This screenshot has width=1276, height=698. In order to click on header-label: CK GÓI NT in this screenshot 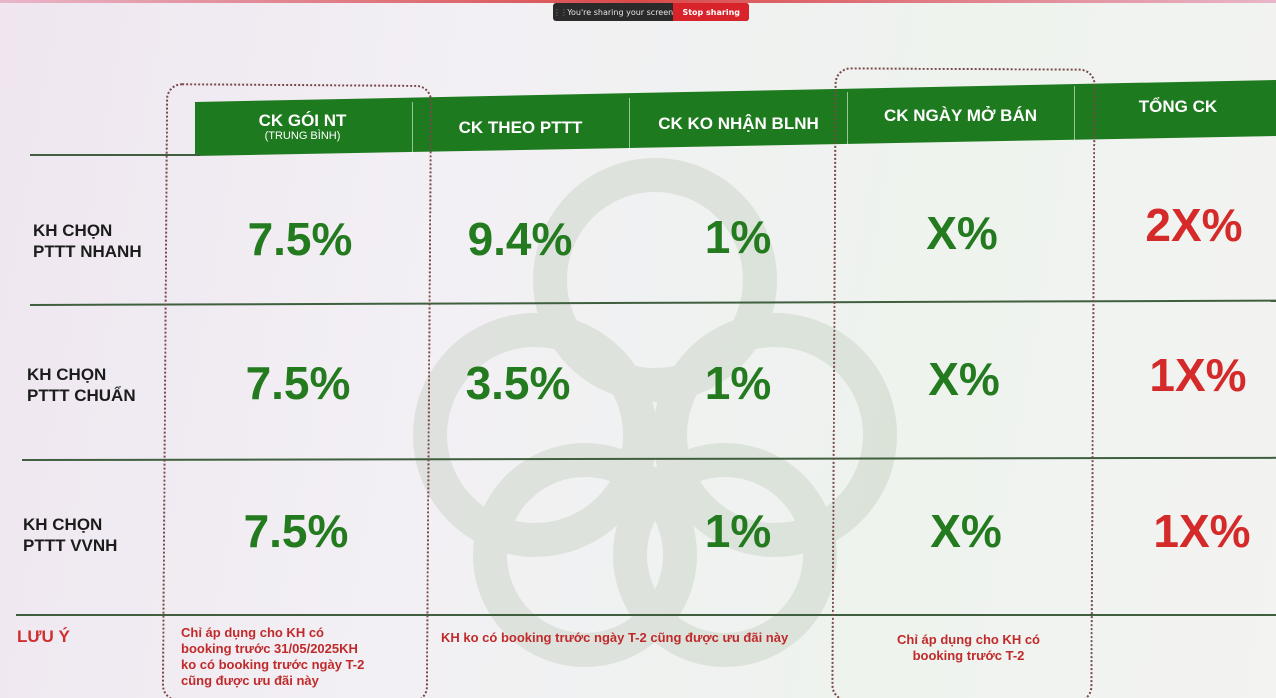, I will do `click(302, 120)`.